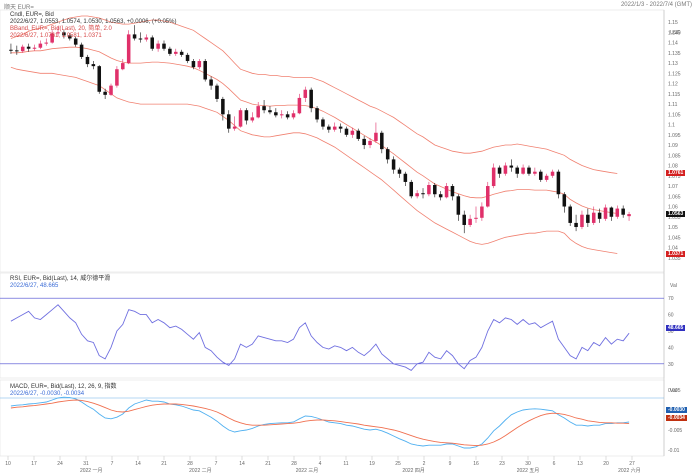 The image size is (696, 476). Describe the element at coordinates (671, 126) in the screenshot. I see `price-tick-label: 1.1` at that location.